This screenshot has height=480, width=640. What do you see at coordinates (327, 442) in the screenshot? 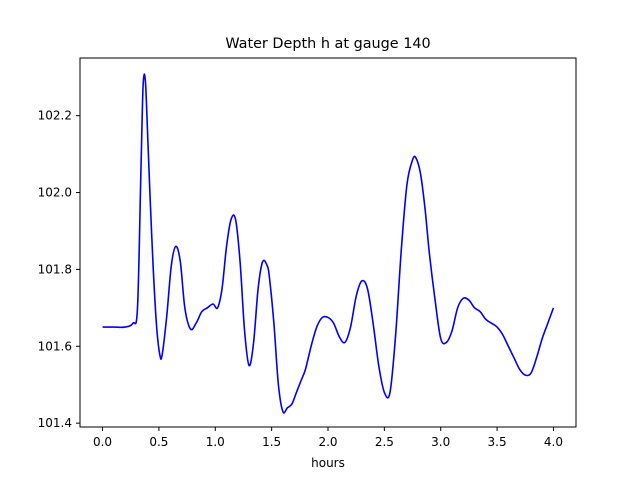
I see `x-tick-label: 2.0` at bounding box center [327, 442].